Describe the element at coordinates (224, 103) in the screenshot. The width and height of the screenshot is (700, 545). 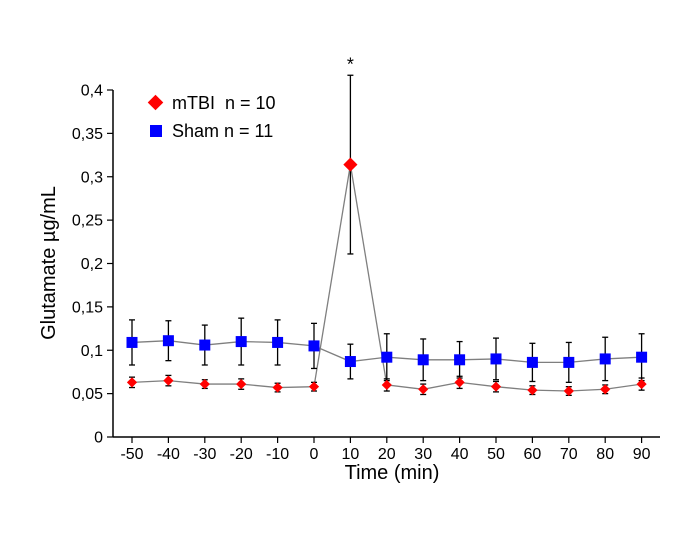
I see `legend-label-mtbi: mTBI n = 10` at that location.